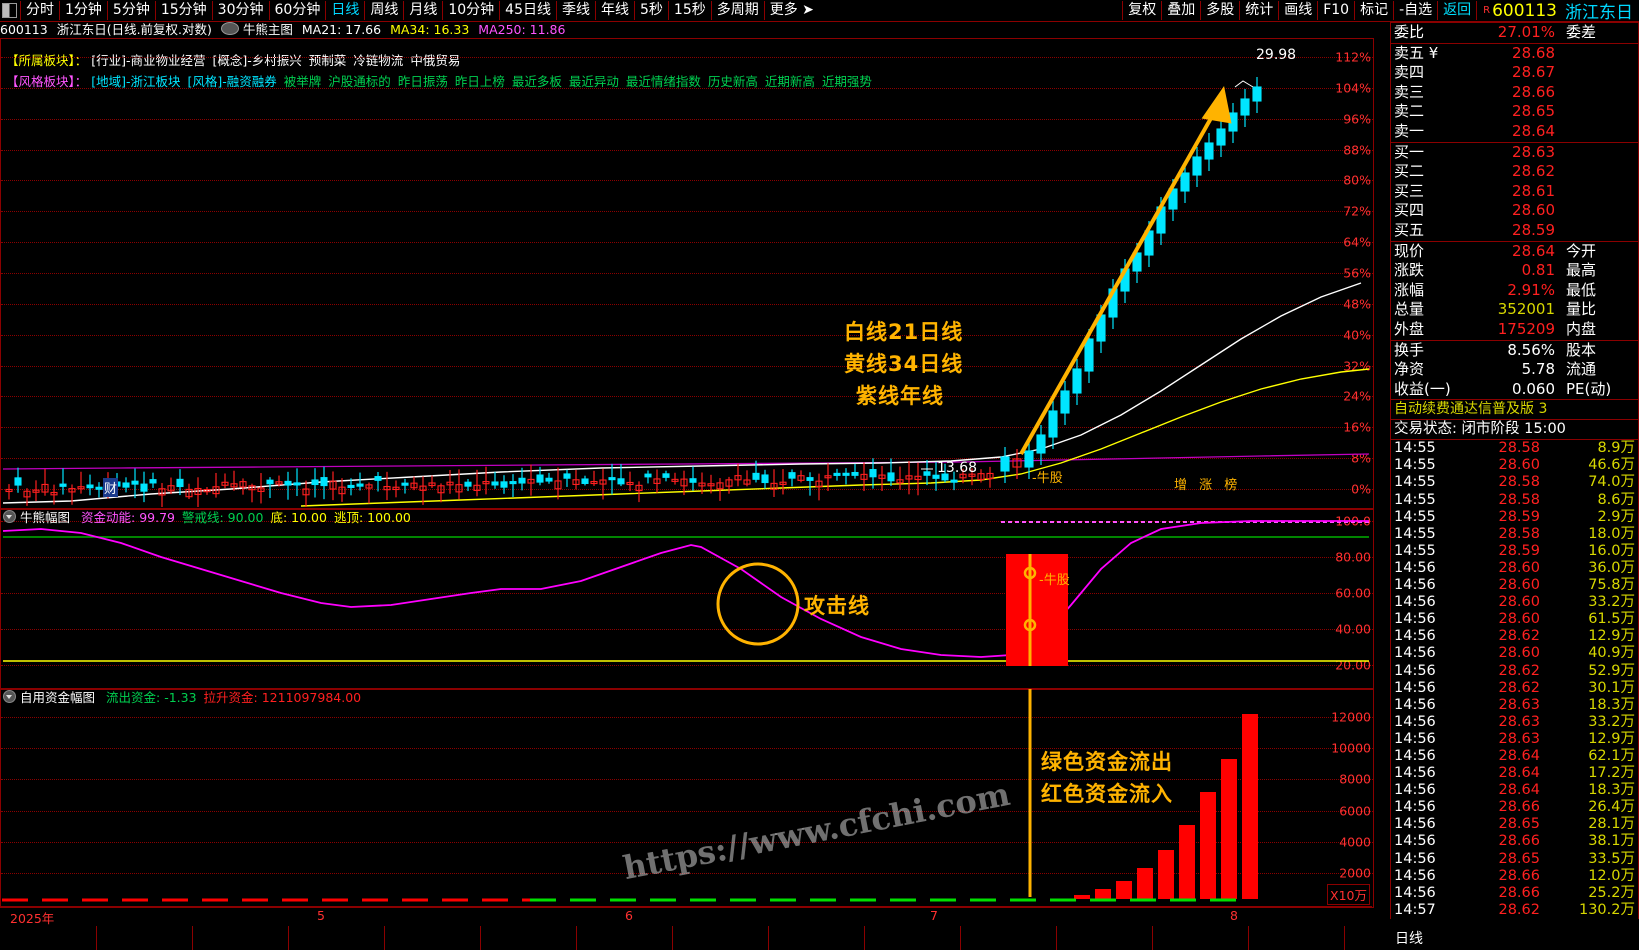  I want to click on tick-row: 14:57 28.62 130.2万, so click(1514, 910).